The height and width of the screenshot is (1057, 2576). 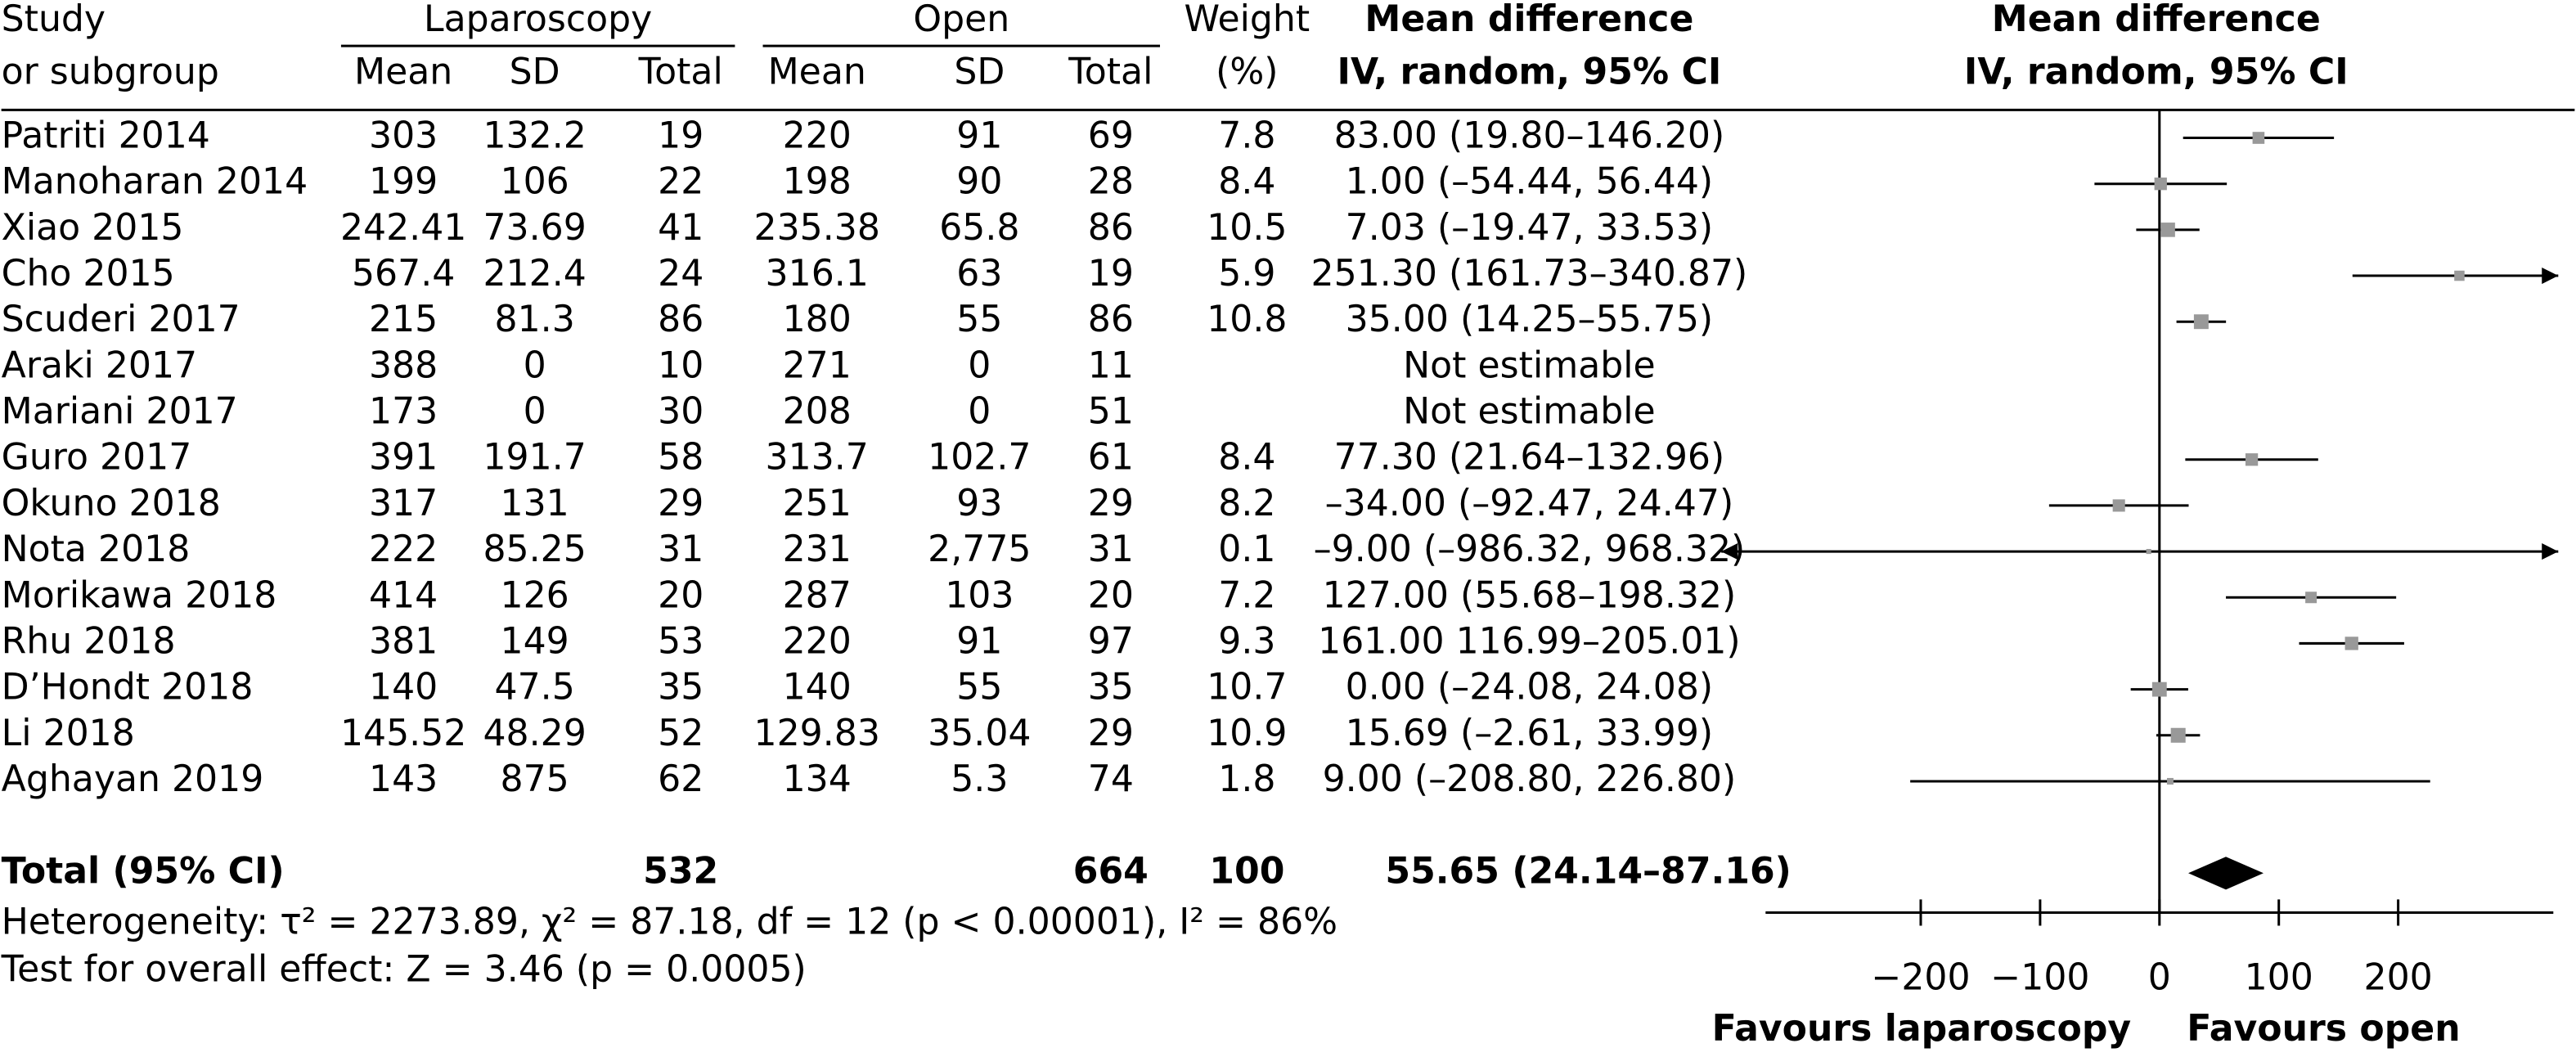 I want to click on table-cell: 235.38, so click(x=817, y=228).